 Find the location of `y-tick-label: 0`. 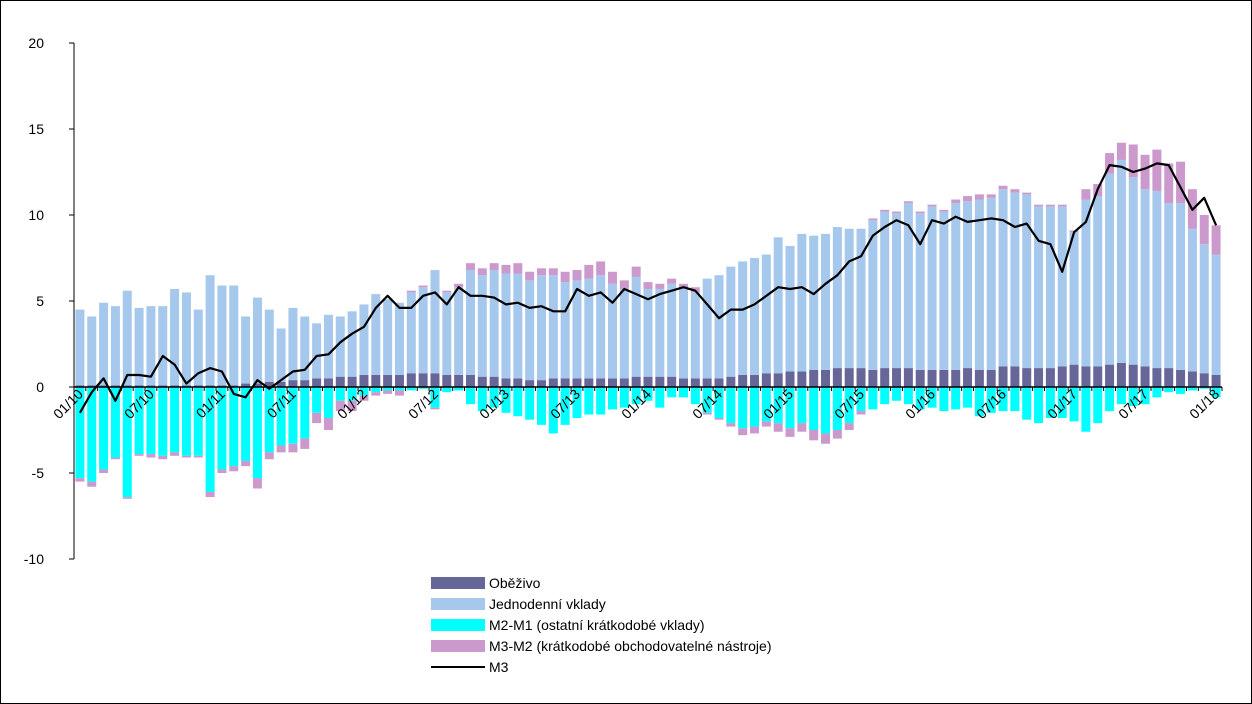

y-tick-label: 0 is located at coordinates (40, 387).